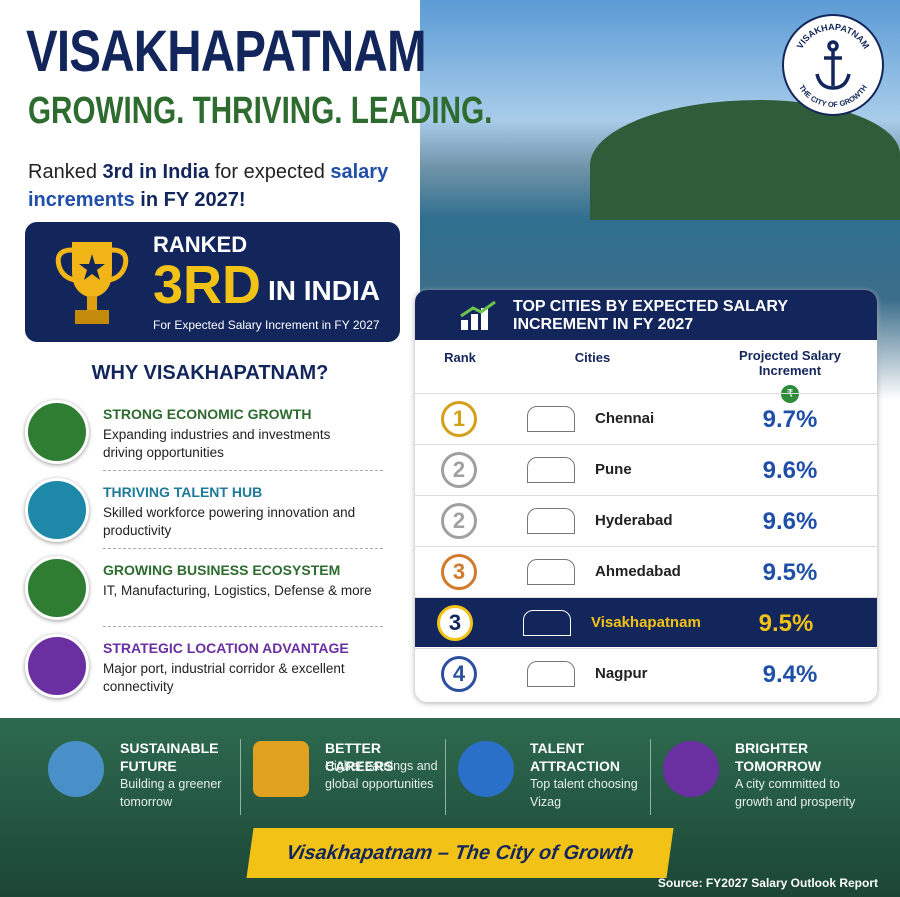 The width and height of the screenshot is (900, 897). I want to click on emblem-top: VISAKHAPATNAM, so click(833, 36).